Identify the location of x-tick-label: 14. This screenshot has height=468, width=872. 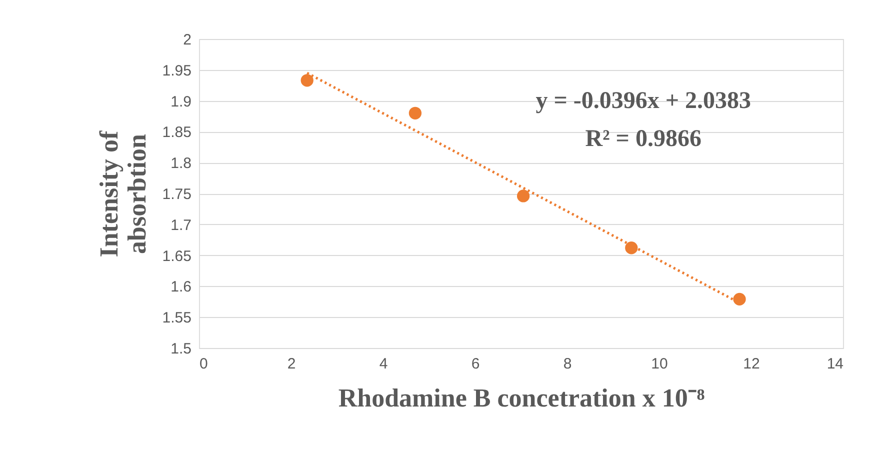
(835, 364).